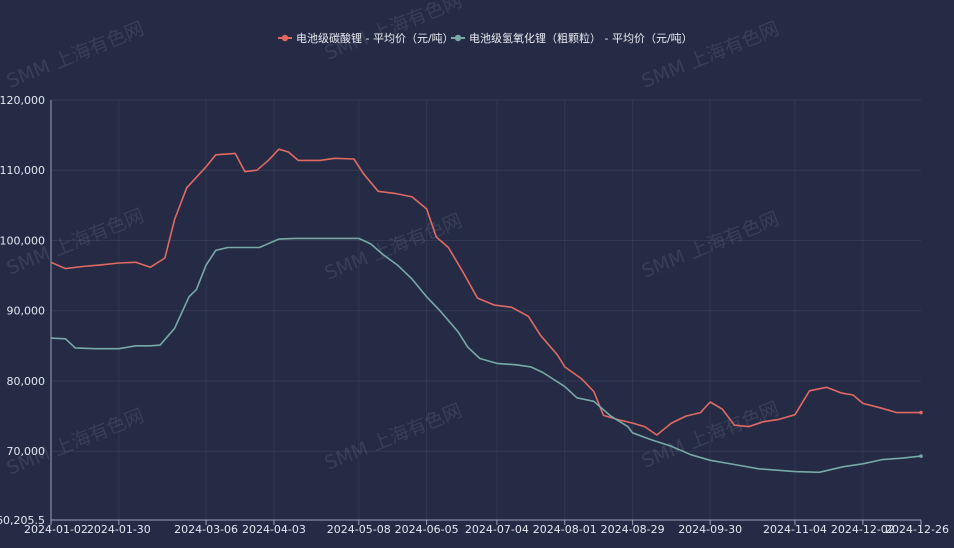 The width and height of the screenshot is (954, 548). What do you see at coordinates (26, 381) in the screenshot?
I see `y-tick-label: 80,000` at bounding box center [26, 381].